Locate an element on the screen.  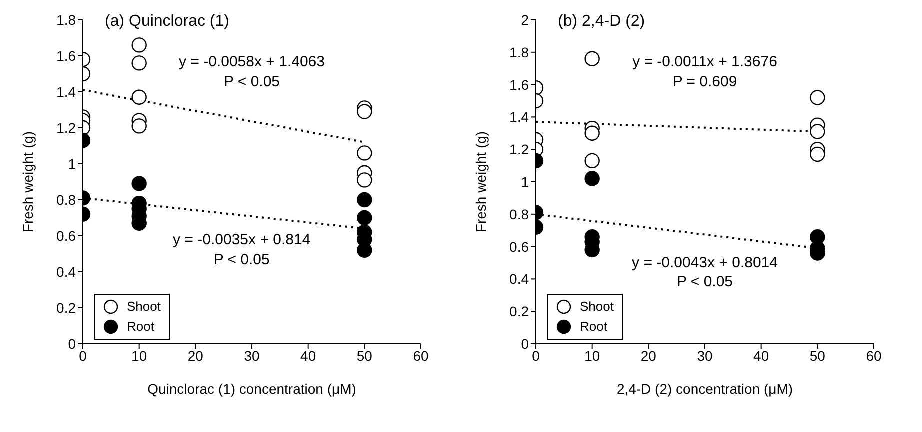
x-axis-title: Quinclorac (1) concentration (μM) is located at coordinates (252, 389).